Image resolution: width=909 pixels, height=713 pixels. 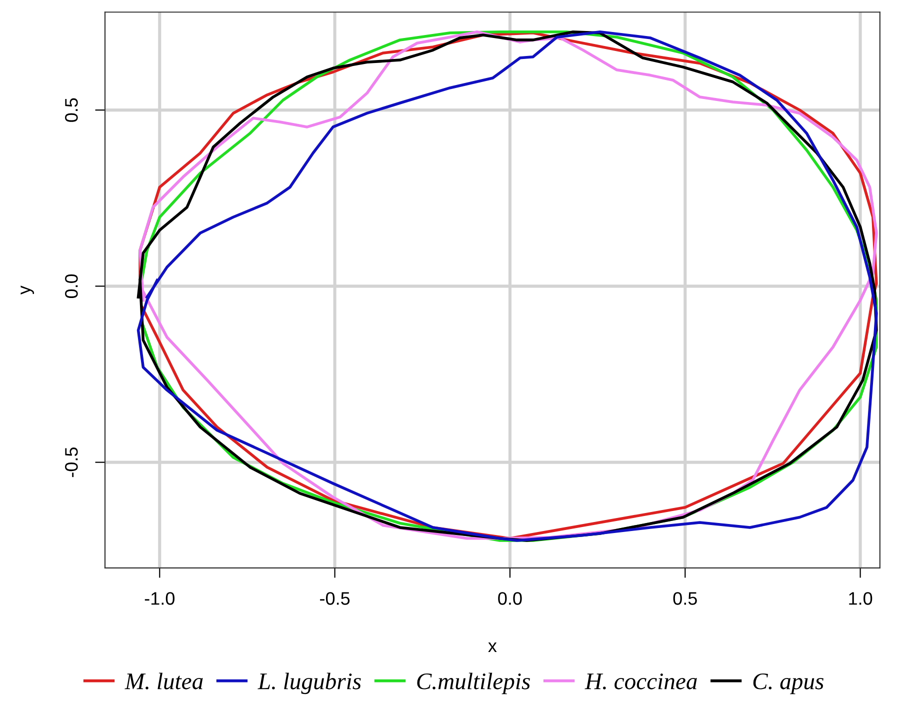 I want to click on y-tick-label: -0.5, so click(x=71, y=463).